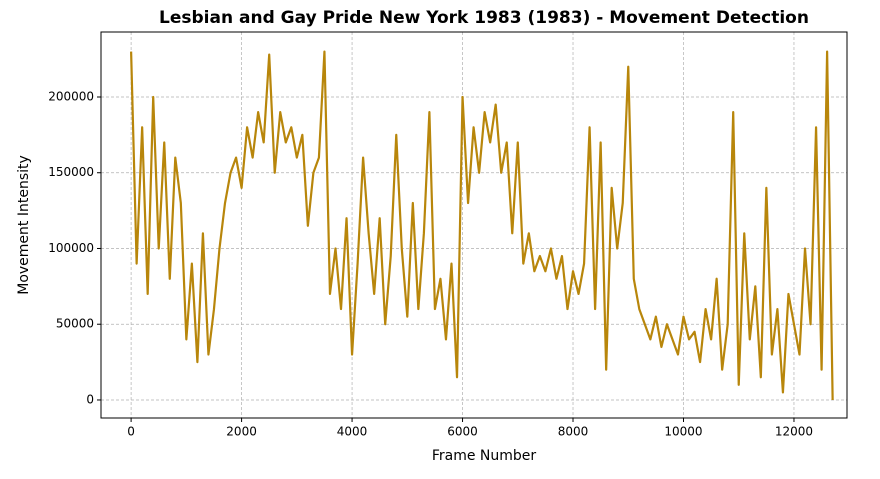 This screenshot has width=880, height=479. Describe the element at coordinates (131, 432) in the screenshot. I see `x-tick-label: 0` at that location.